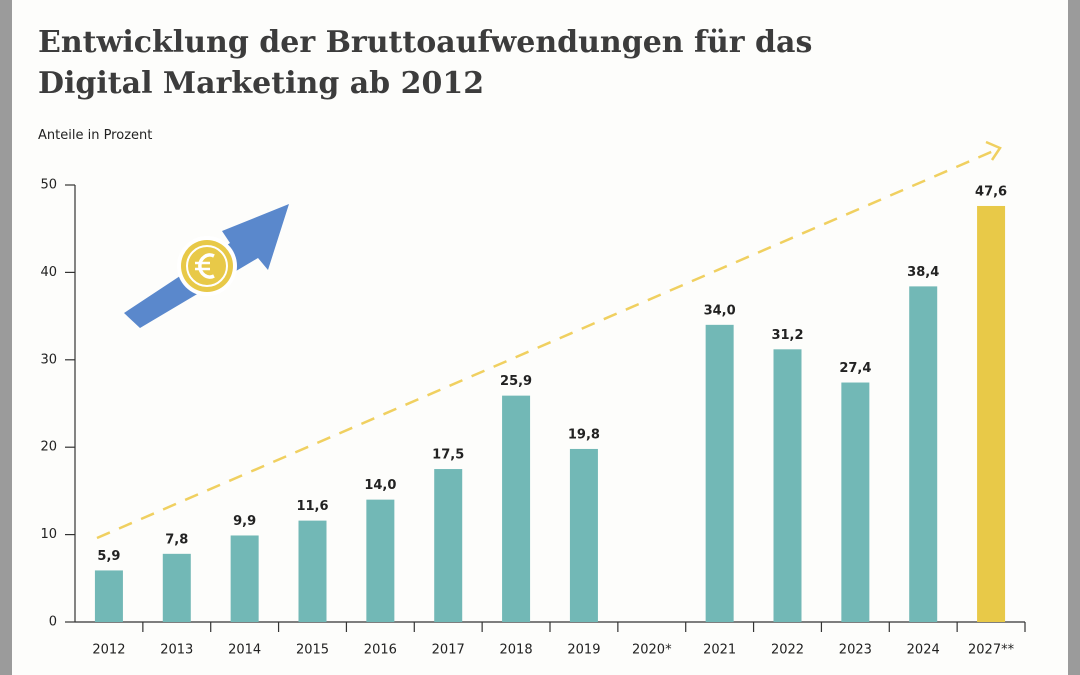 The width and height of the screenshot is (1080, 675). What do you see at coordinates (244, 650) in the screenshot?
I see `x-tick-label: 2014` at bounding box center [244, 650].